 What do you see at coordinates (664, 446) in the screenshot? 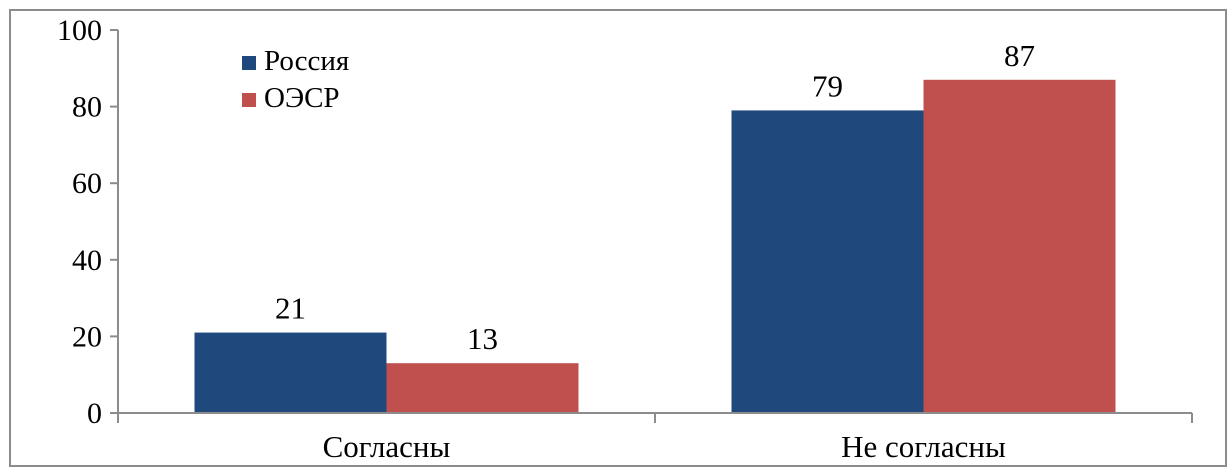
I see `category-labels-group: Согласны Не согласны` at bounding box center [664, 446].